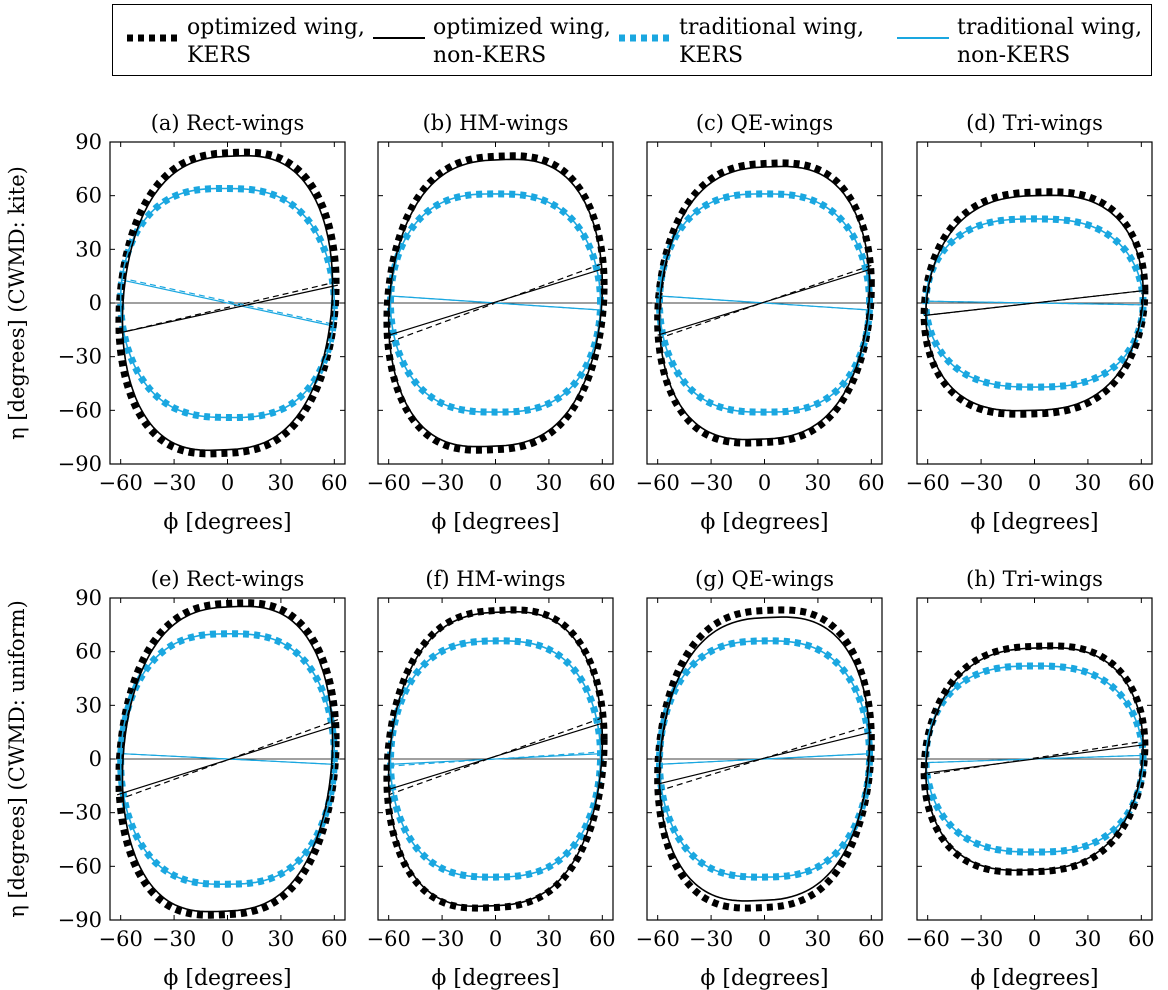 The height and width of the screenshot is (990, 1168). I want to click on legend-swatch-solid-black-icon, so click(399, 38).